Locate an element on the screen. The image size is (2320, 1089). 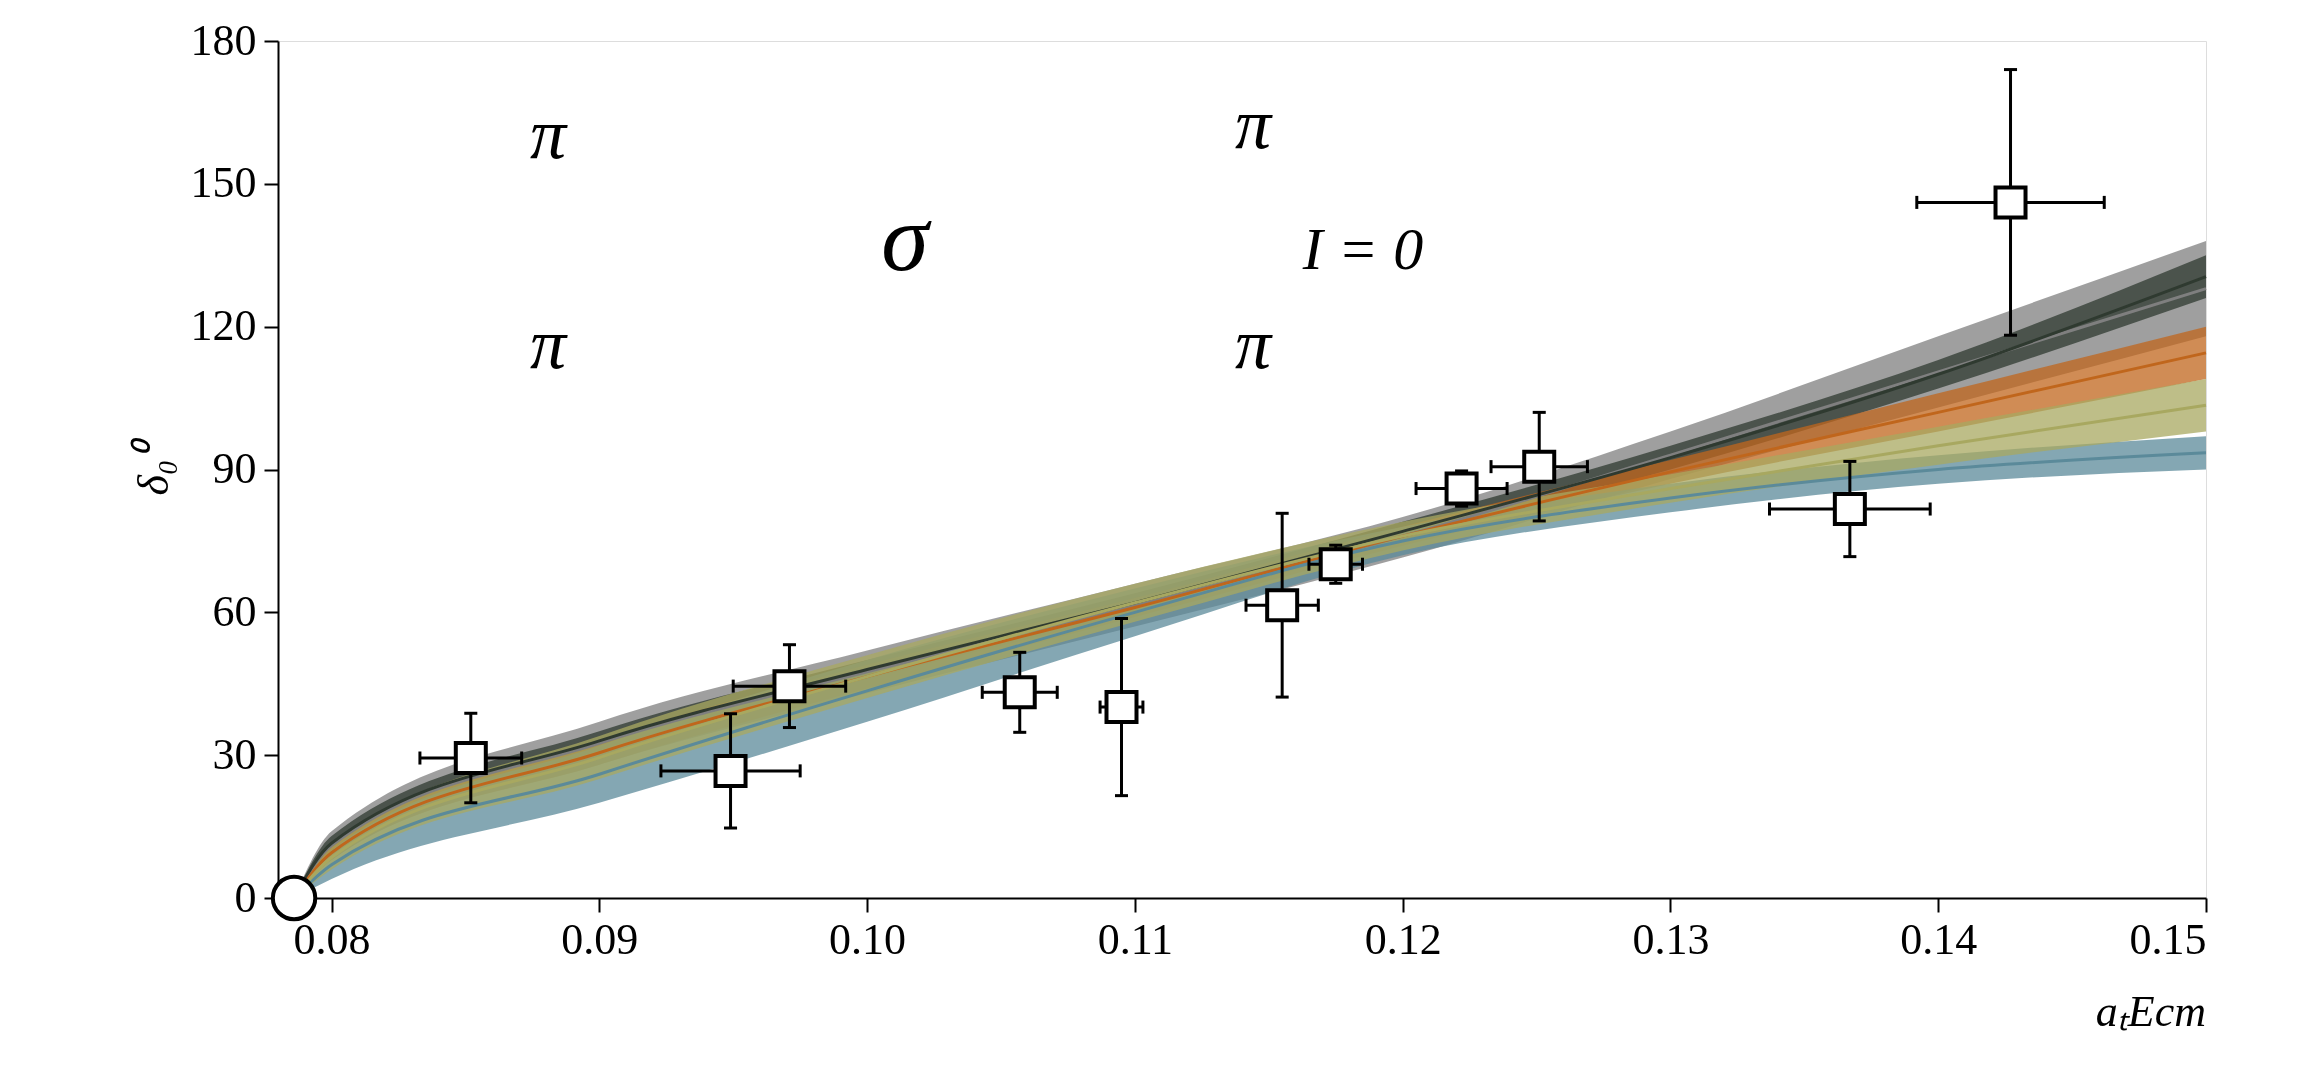
x-tick-label: 0.11 is located at coordinates (1135, 939).